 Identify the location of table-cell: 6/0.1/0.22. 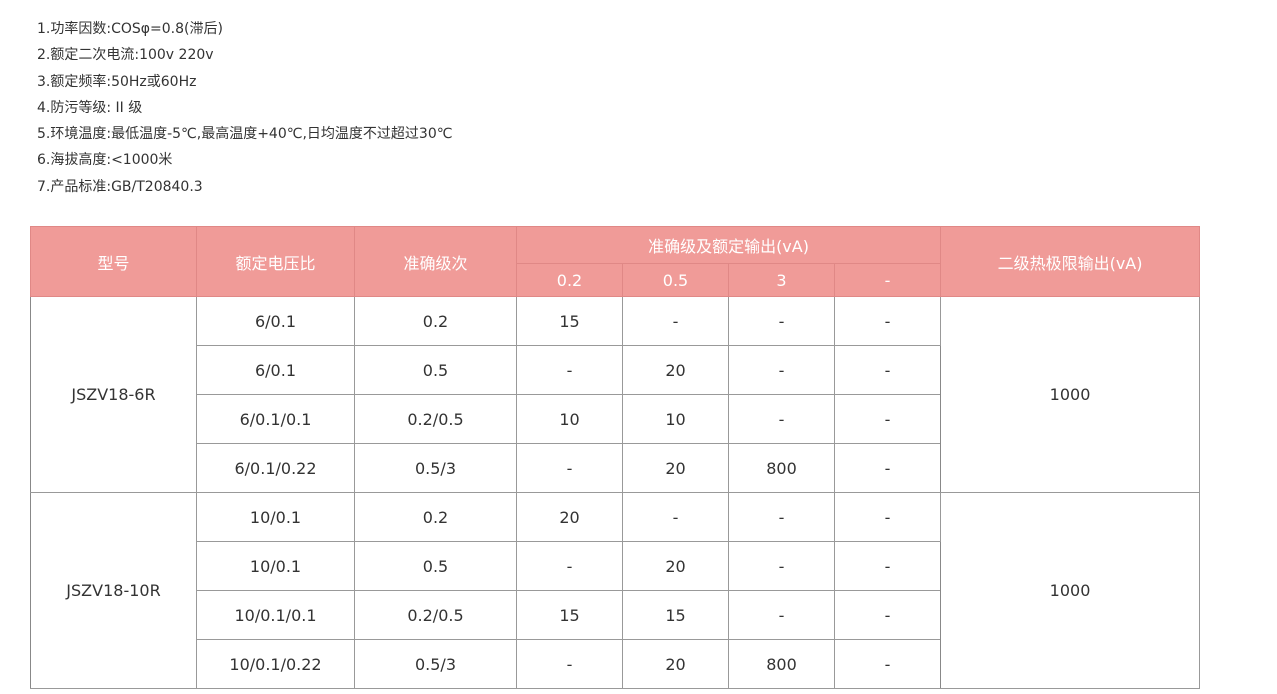
(275, 468).